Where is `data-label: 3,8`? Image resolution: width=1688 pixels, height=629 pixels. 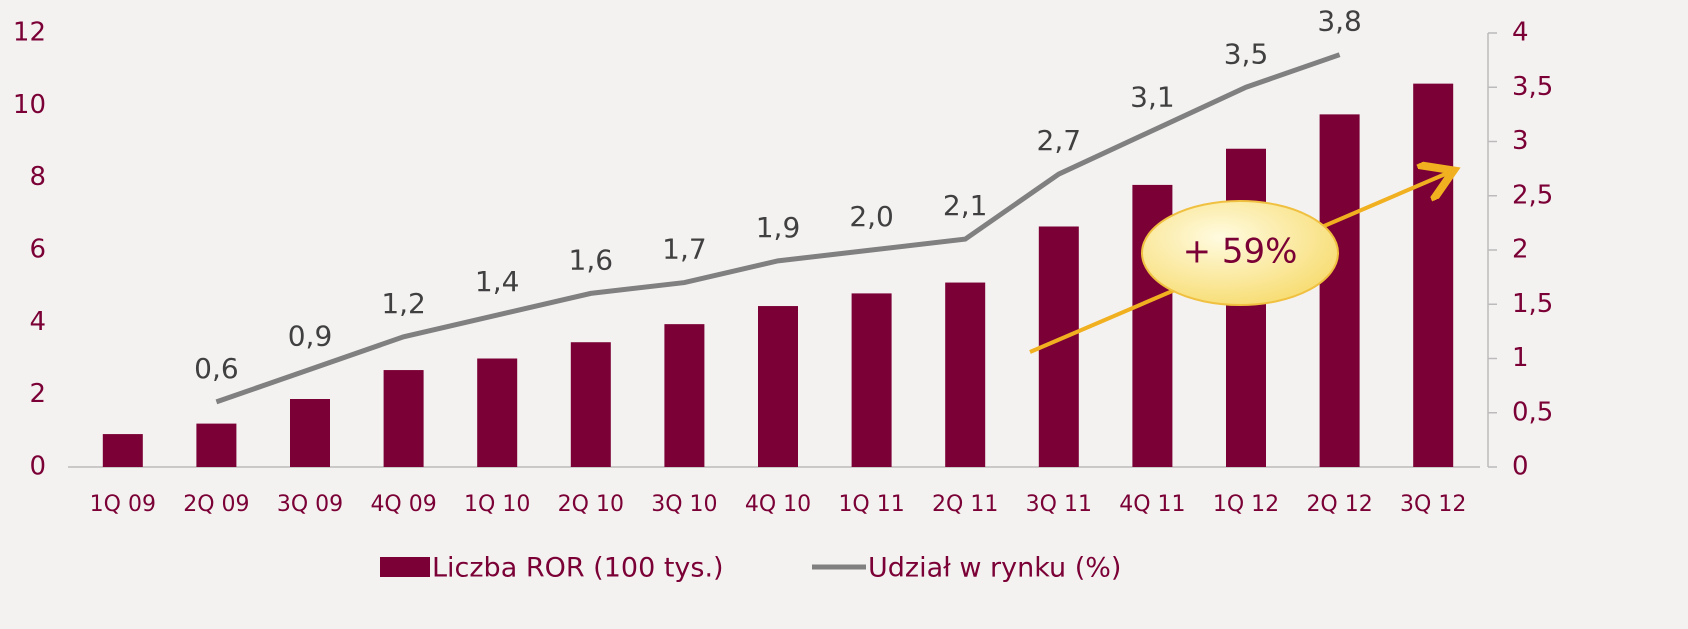
data-label: 3,8 is located at coordinates (1339, 21).